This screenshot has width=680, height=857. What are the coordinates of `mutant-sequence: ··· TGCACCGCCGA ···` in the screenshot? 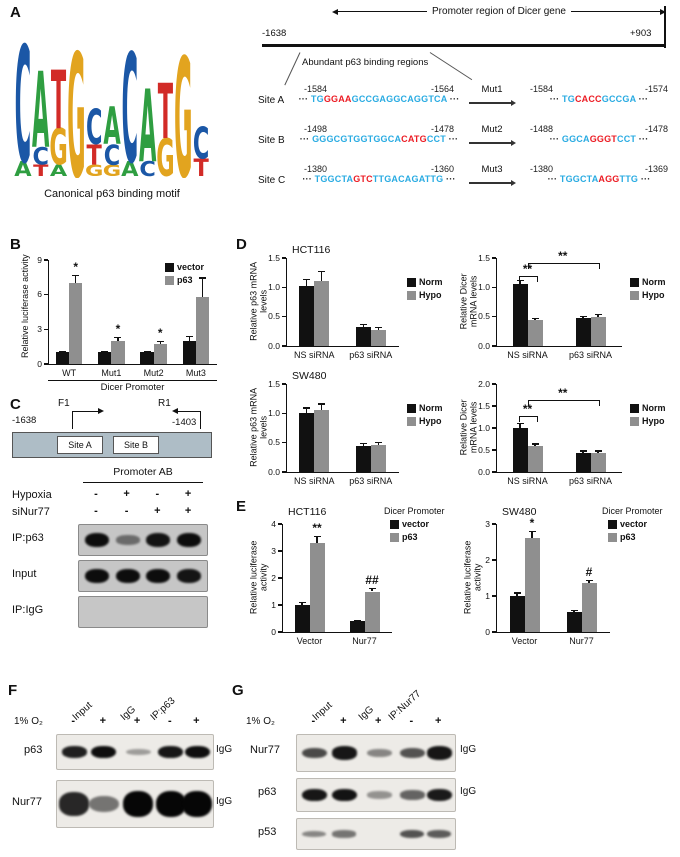 It's located at (599, 99).